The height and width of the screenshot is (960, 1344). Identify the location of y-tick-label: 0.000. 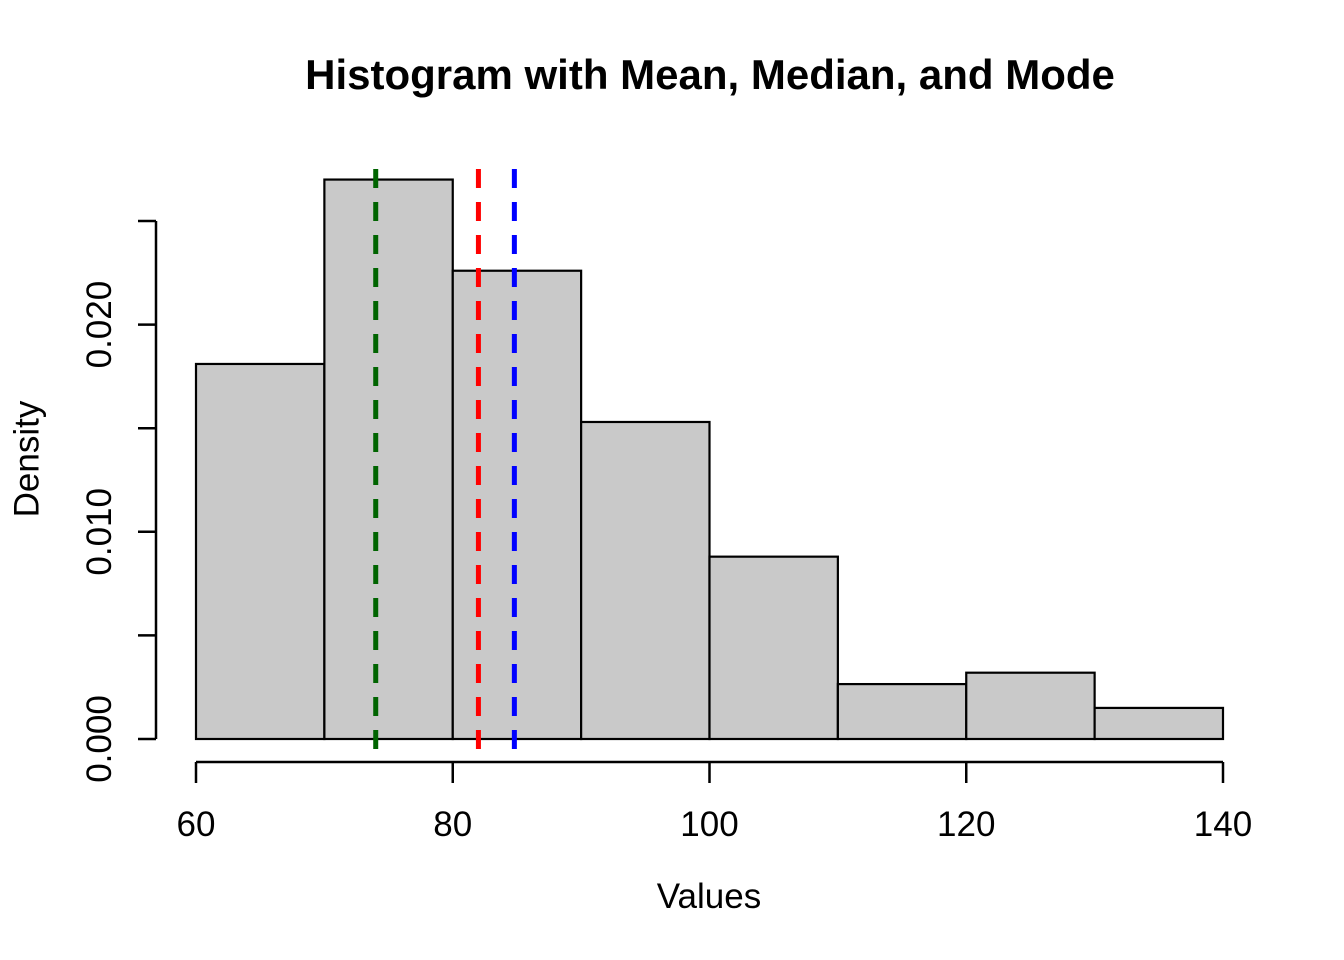
(99, 739).